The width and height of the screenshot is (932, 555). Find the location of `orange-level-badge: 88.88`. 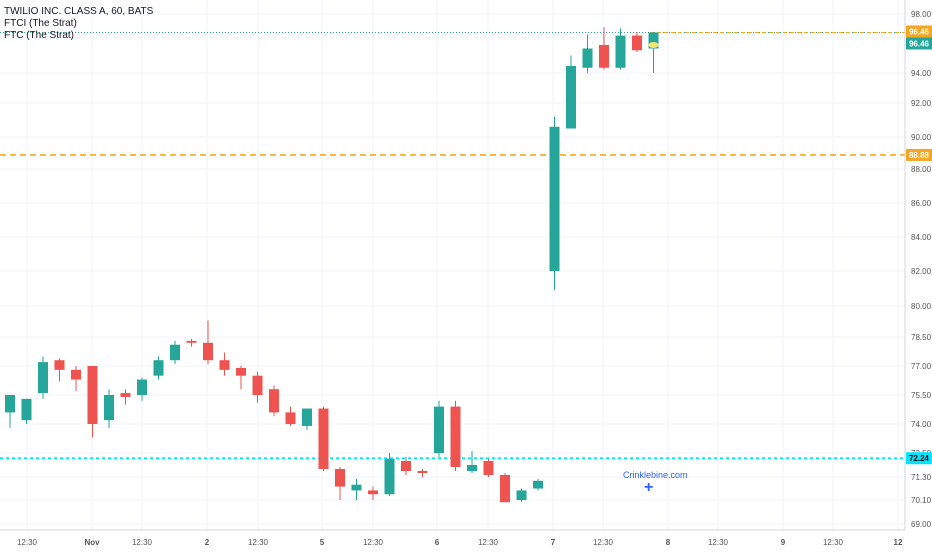

orange-level-badge: 88.88 is located at coordinates (919, 155).